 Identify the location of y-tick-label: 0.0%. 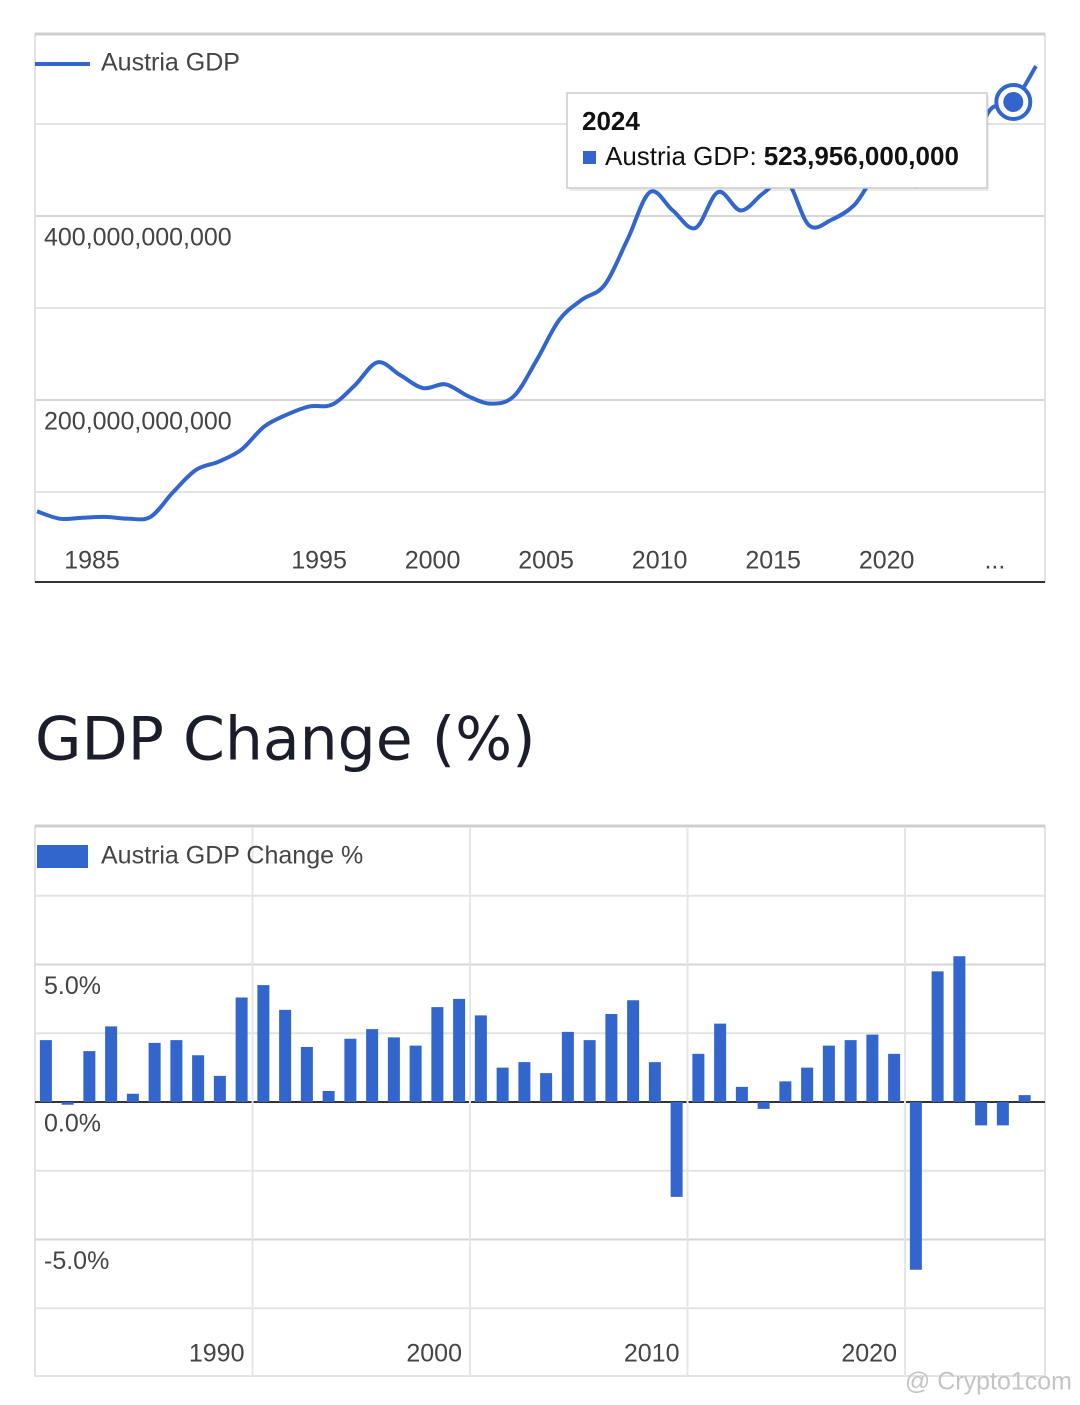
(72, 1124).